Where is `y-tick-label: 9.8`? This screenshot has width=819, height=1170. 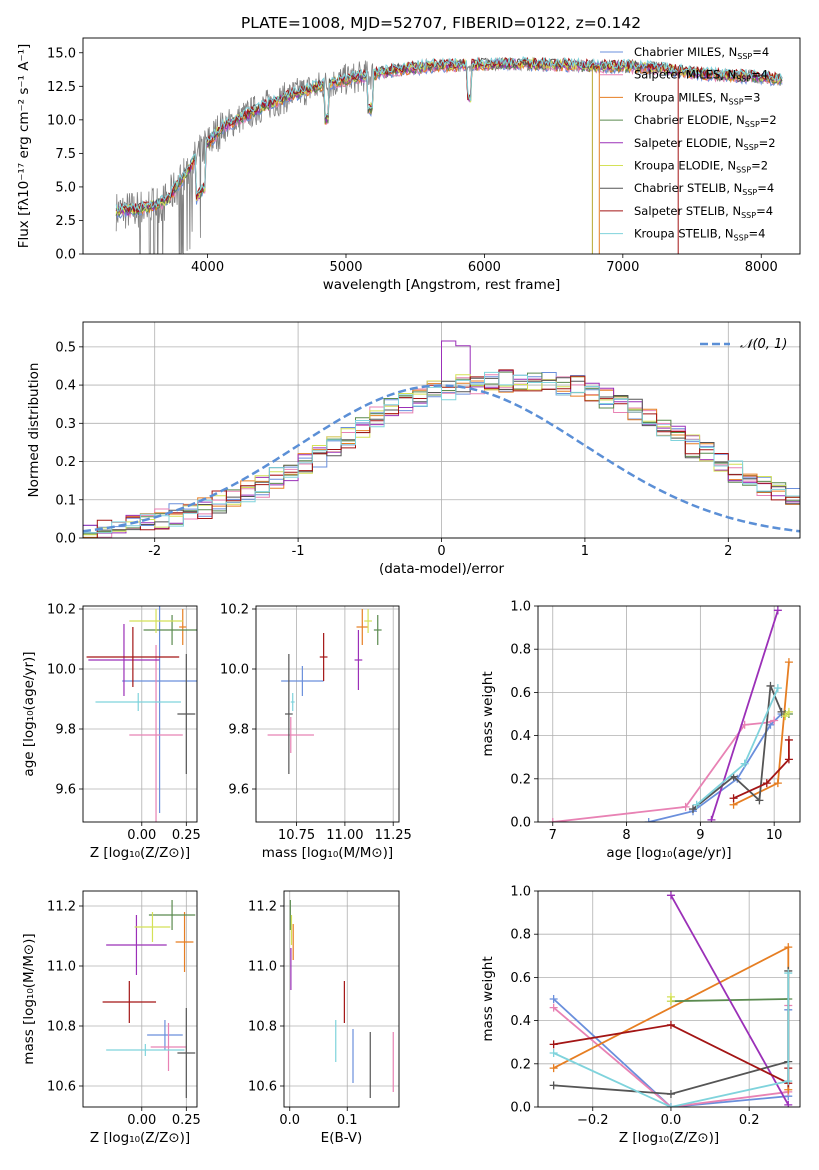
y-tick-label: 9.8 is located at coordinates (238, 730).